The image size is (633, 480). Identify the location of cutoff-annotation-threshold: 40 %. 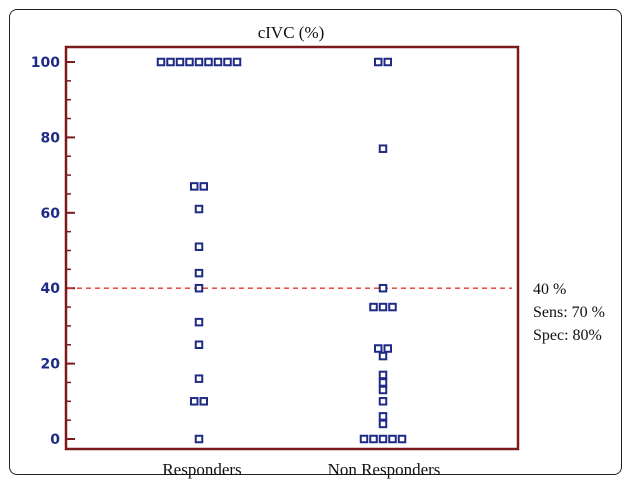
(549, 289).